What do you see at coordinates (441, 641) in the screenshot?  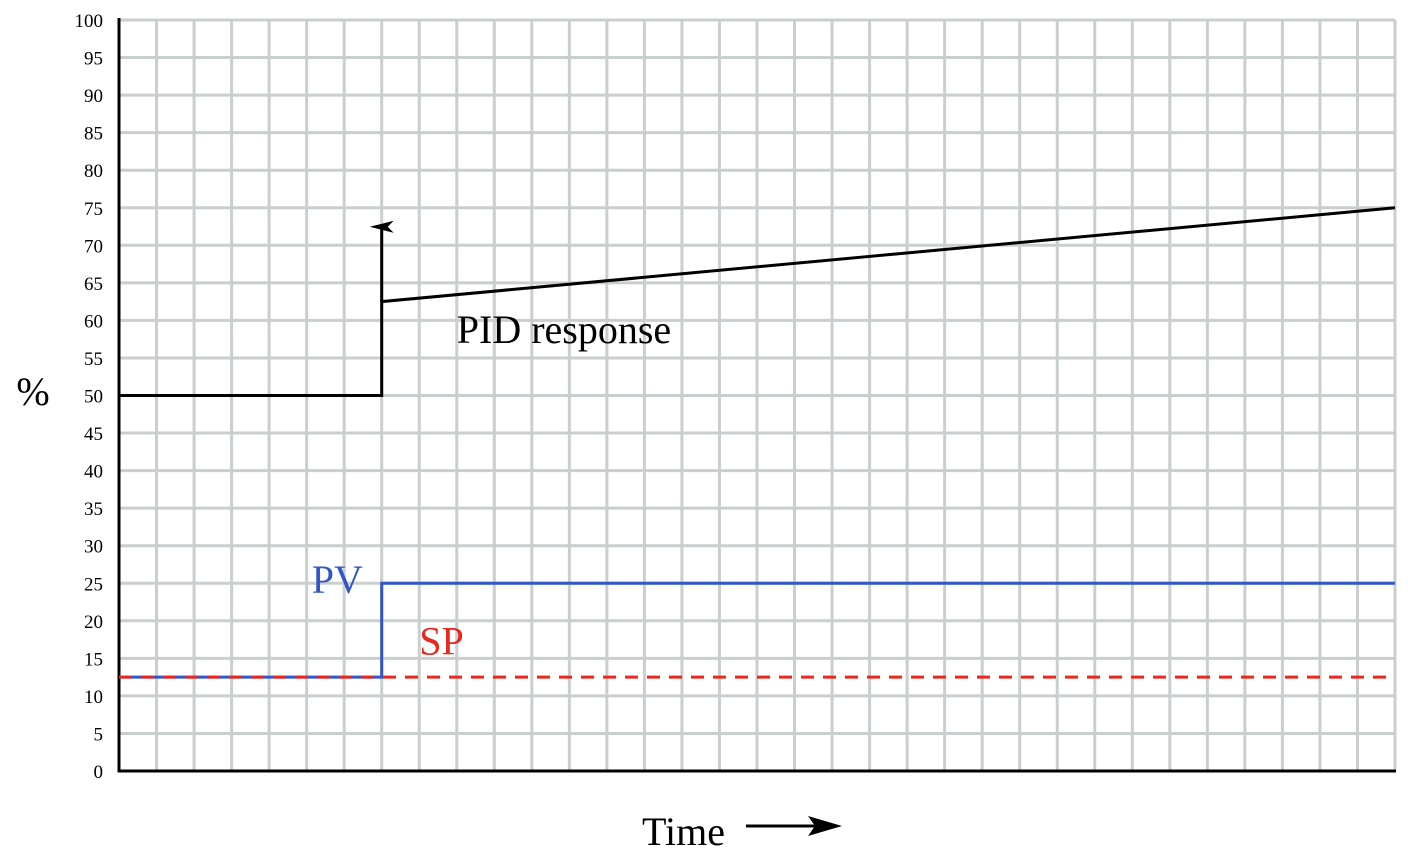 I see `annotation-sp: SP` at bounding box center [441, 641].